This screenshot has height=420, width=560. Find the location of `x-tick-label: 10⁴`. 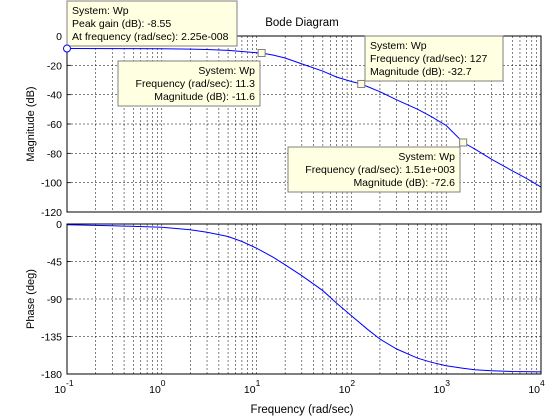

x-tick-label: 10⁴ is located at coordinates (536, 387).